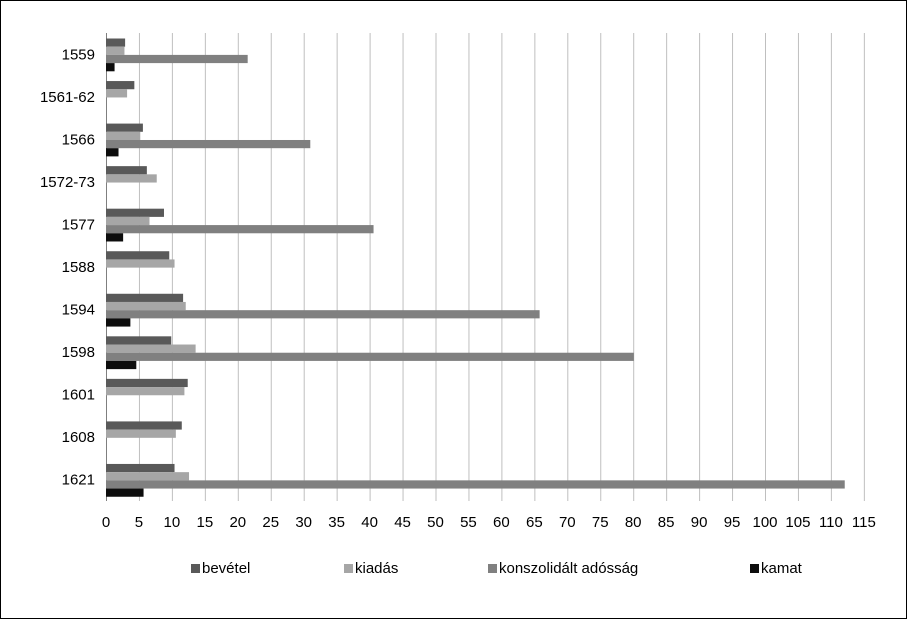  What do you see at coordinates (633, 522) in the screenshot?
I see `x-tick-label: 80` at bounding box center [633, 522].